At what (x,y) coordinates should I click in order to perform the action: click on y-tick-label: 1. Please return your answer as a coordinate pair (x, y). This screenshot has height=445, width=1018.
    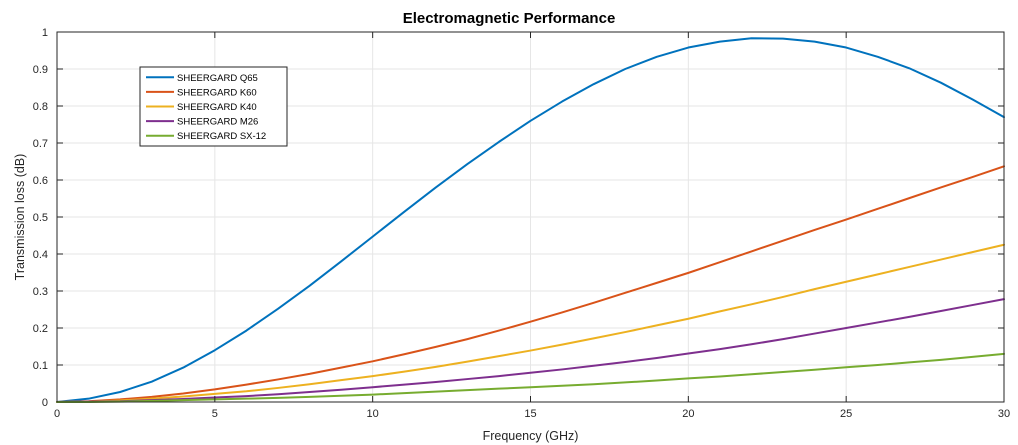
    Looking at the image, I should click on (45, 33).